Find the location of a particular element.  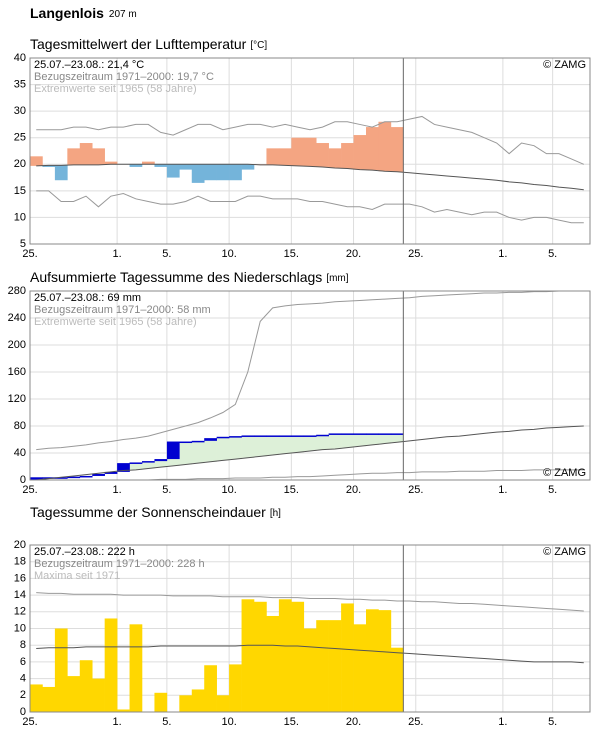

y-tick-label: 280 is located at coordinates (17, 291).